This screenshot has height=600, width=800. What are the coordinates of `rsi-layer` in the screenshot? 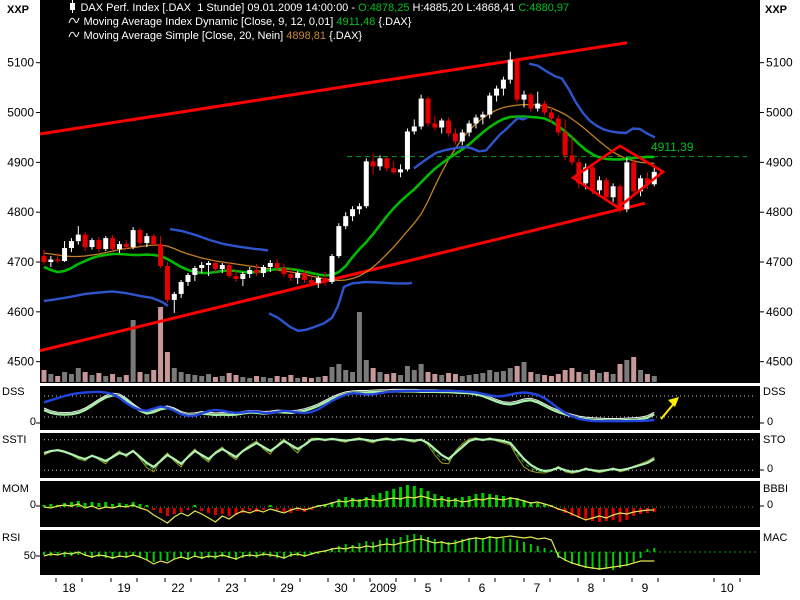 It's located at (399, 552).